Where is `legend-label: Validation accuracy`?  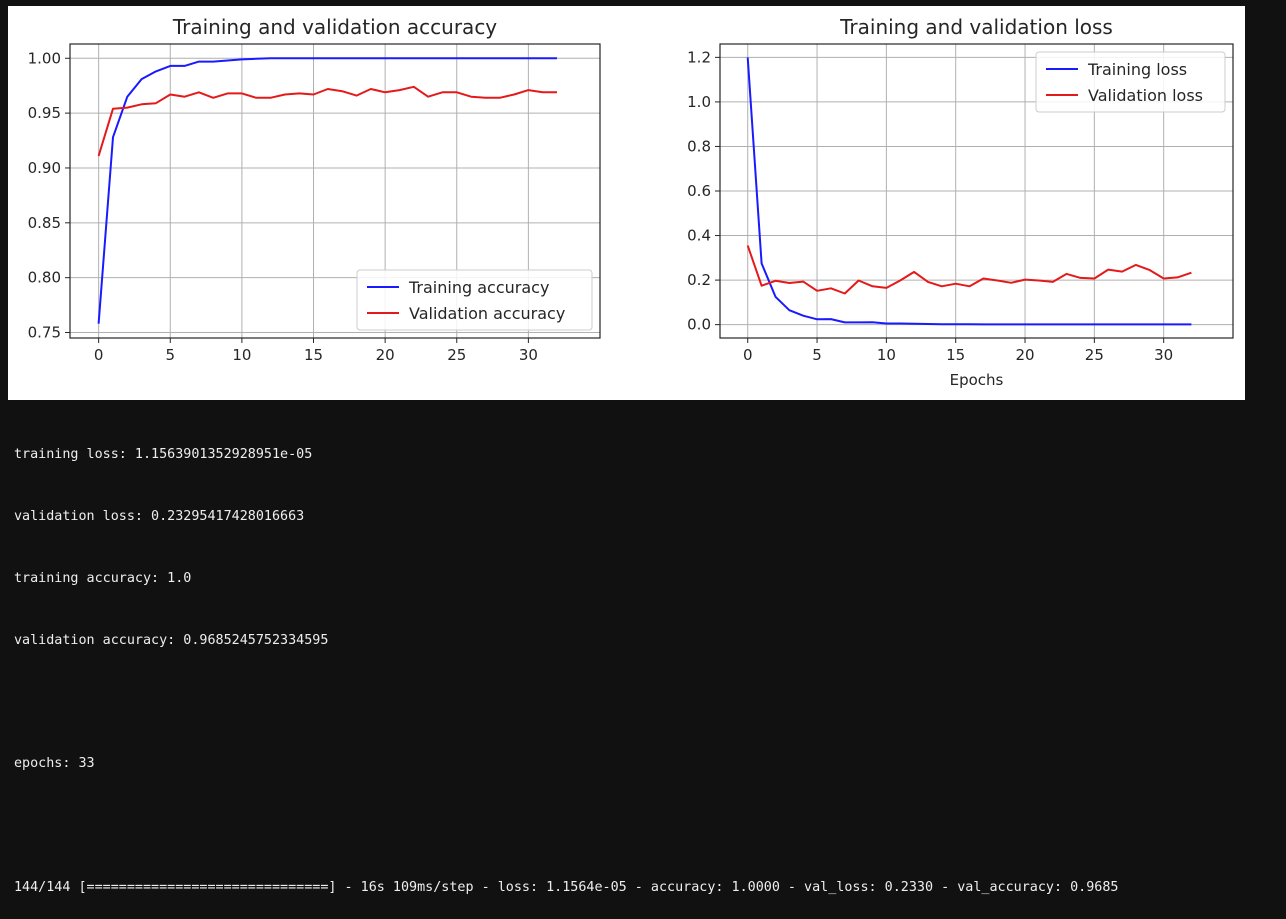 legend-label: Validation accuracy is located at coordinates (487, 313).